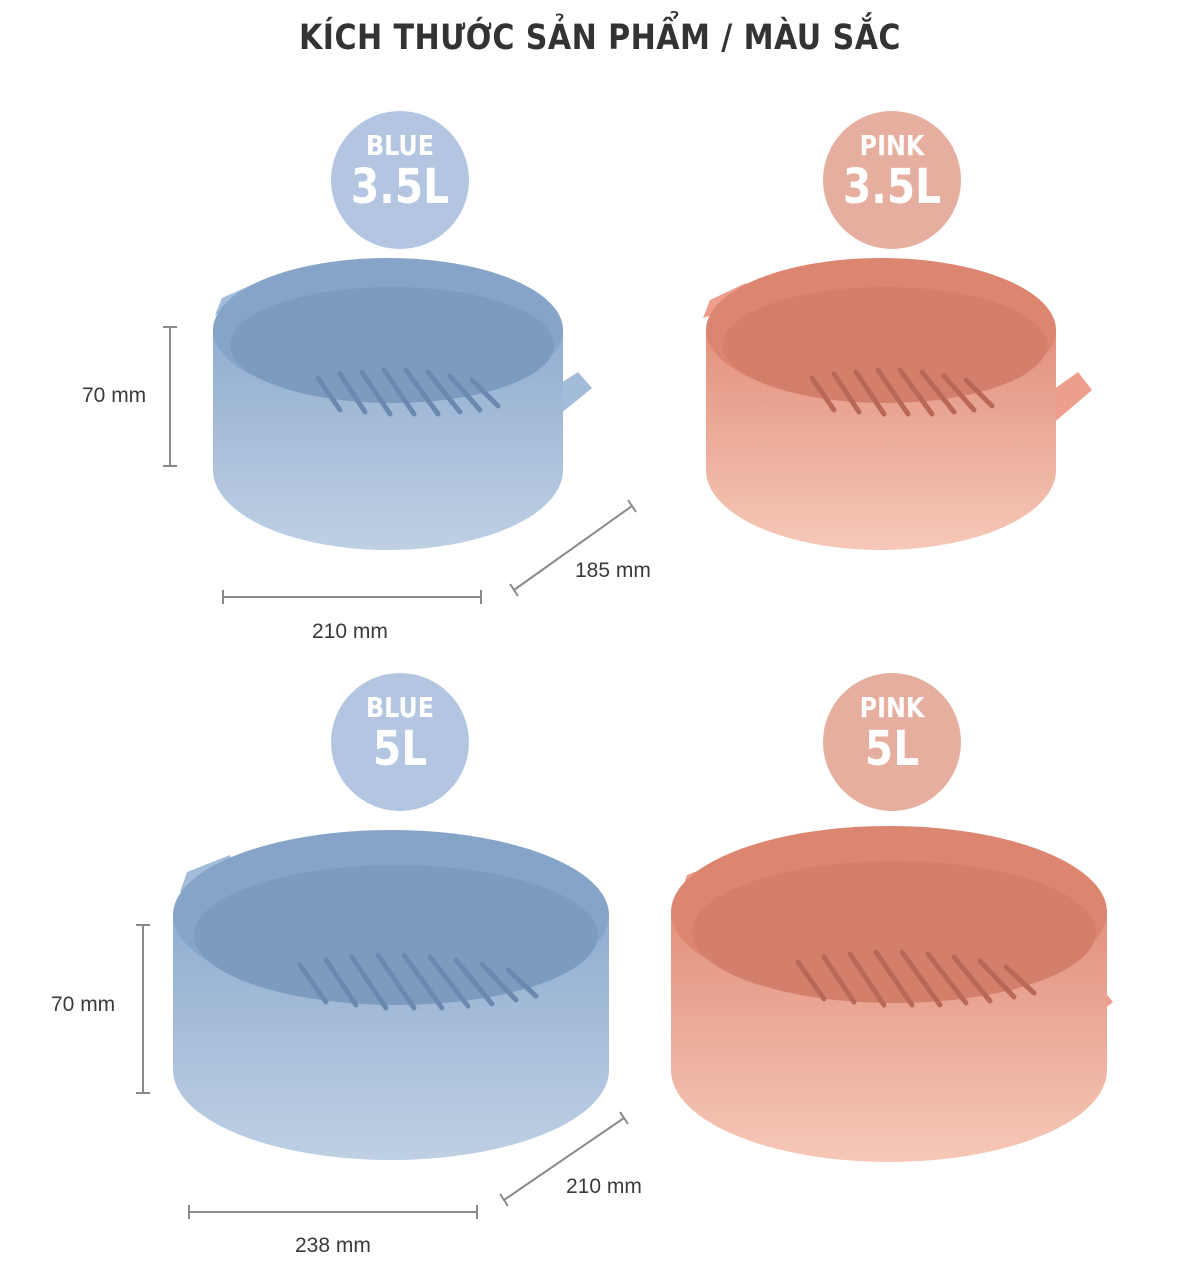  I want to click on badge-pink-3-5l: PINK 3.5L, so click(892, 180).